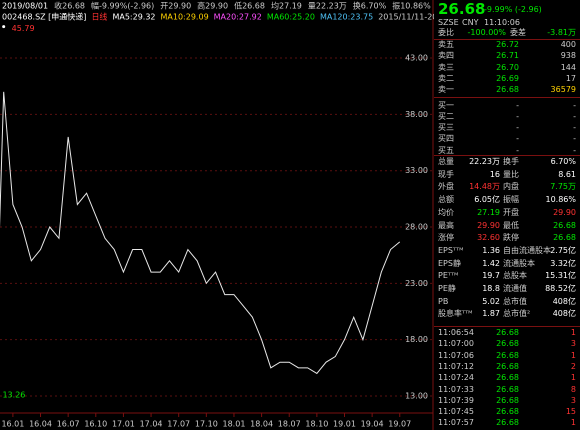  Describe the element at coordinates (568, 67) in the screenshot. I see `book-volume: 144` at that location.